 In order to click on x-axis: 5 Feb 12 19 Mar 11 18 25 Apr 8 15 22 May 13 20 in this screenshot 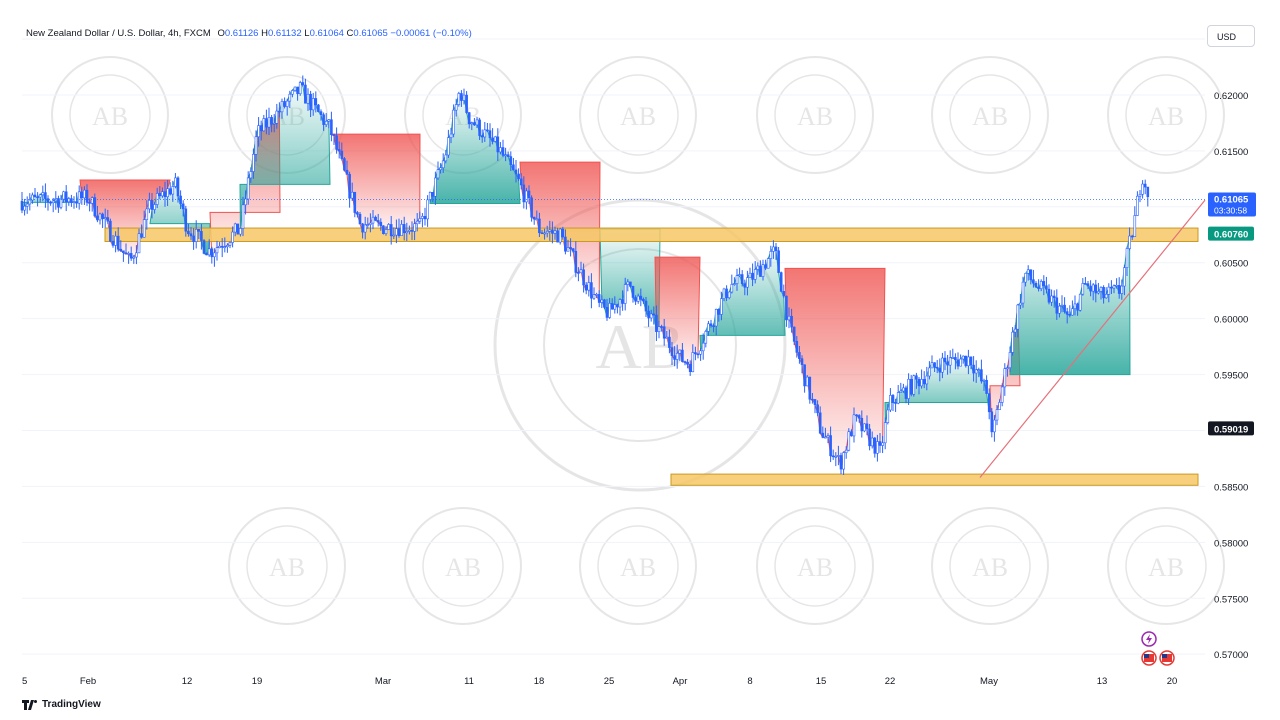, I will do `click(599, 681)`.